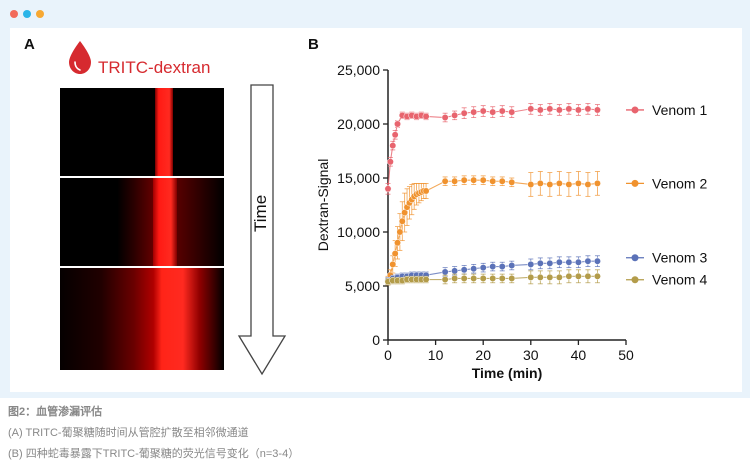 This screenshot has height=469, width=750. I want to click on legend-label-4: Venom 4, so click(679, 280).